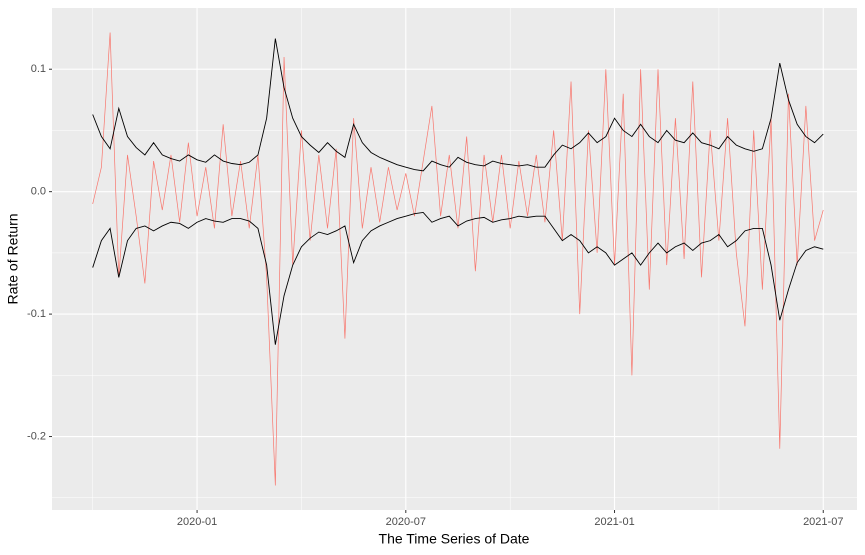  Describe the element at coordinates (38, 192) in the screenshot. I see `y-tick-label: 0.0` at that location.